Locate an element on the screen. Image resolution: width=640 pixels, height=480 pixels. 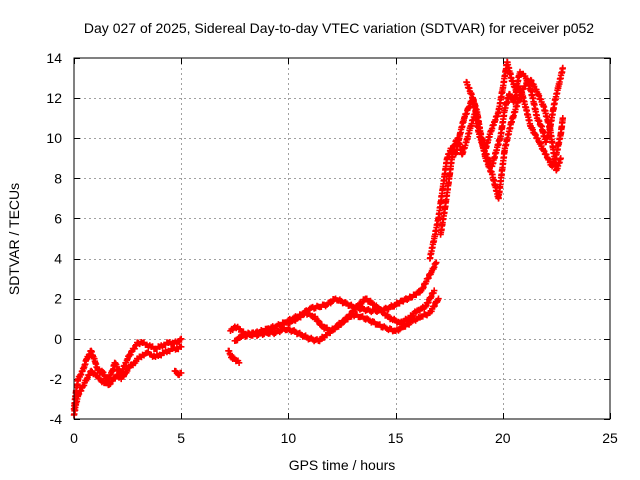
x-tick-label: 10 is located at coordinates (289, 438).